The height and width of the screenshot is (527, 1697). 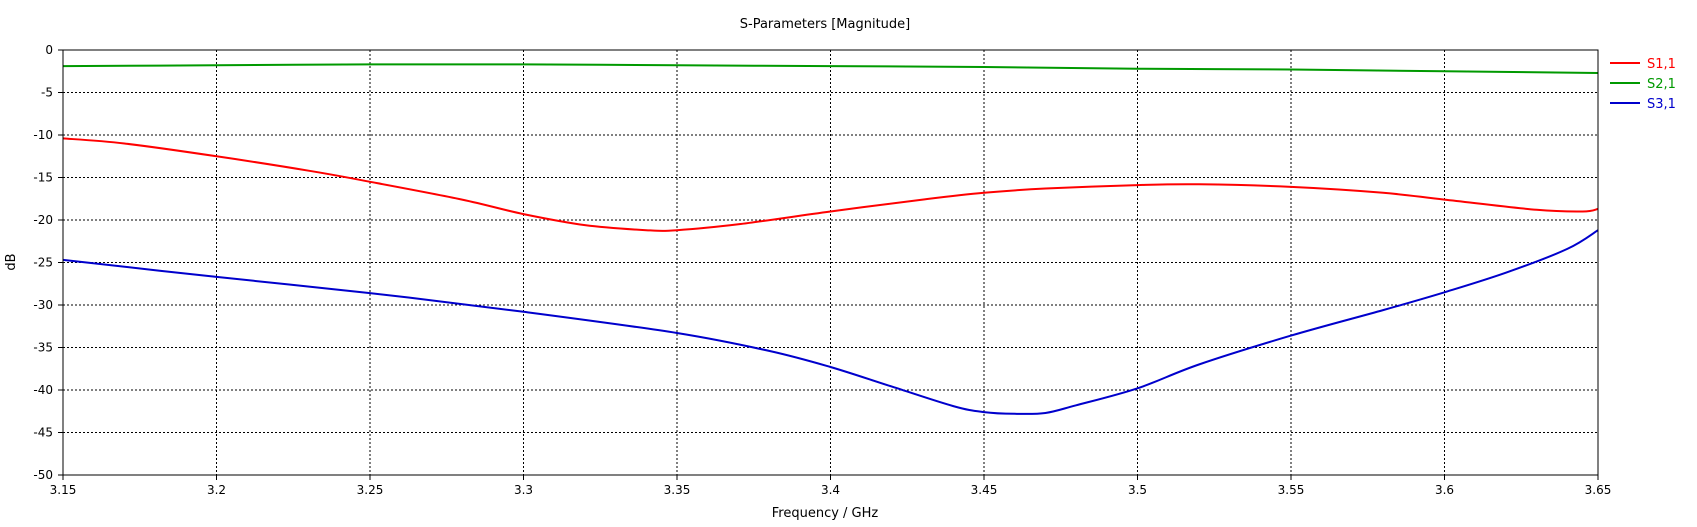 I want to click on y-tick-label: -35, so click(x=43, y=348).